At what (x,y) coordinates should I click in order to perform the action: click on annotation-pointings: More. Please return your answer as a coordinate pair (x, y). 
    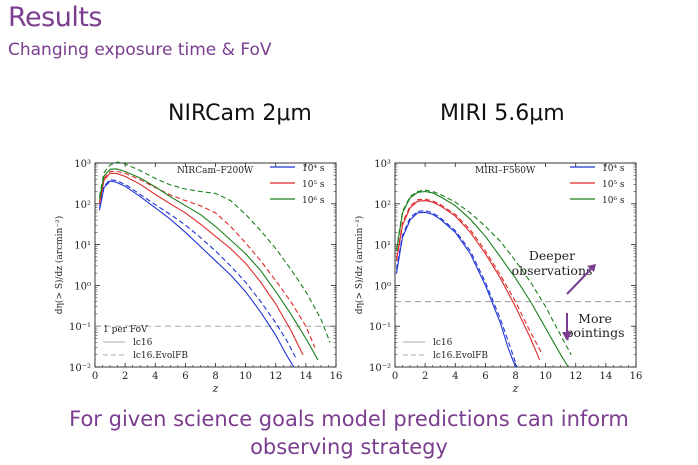
    Looking at the image, I should click on (595, 318).